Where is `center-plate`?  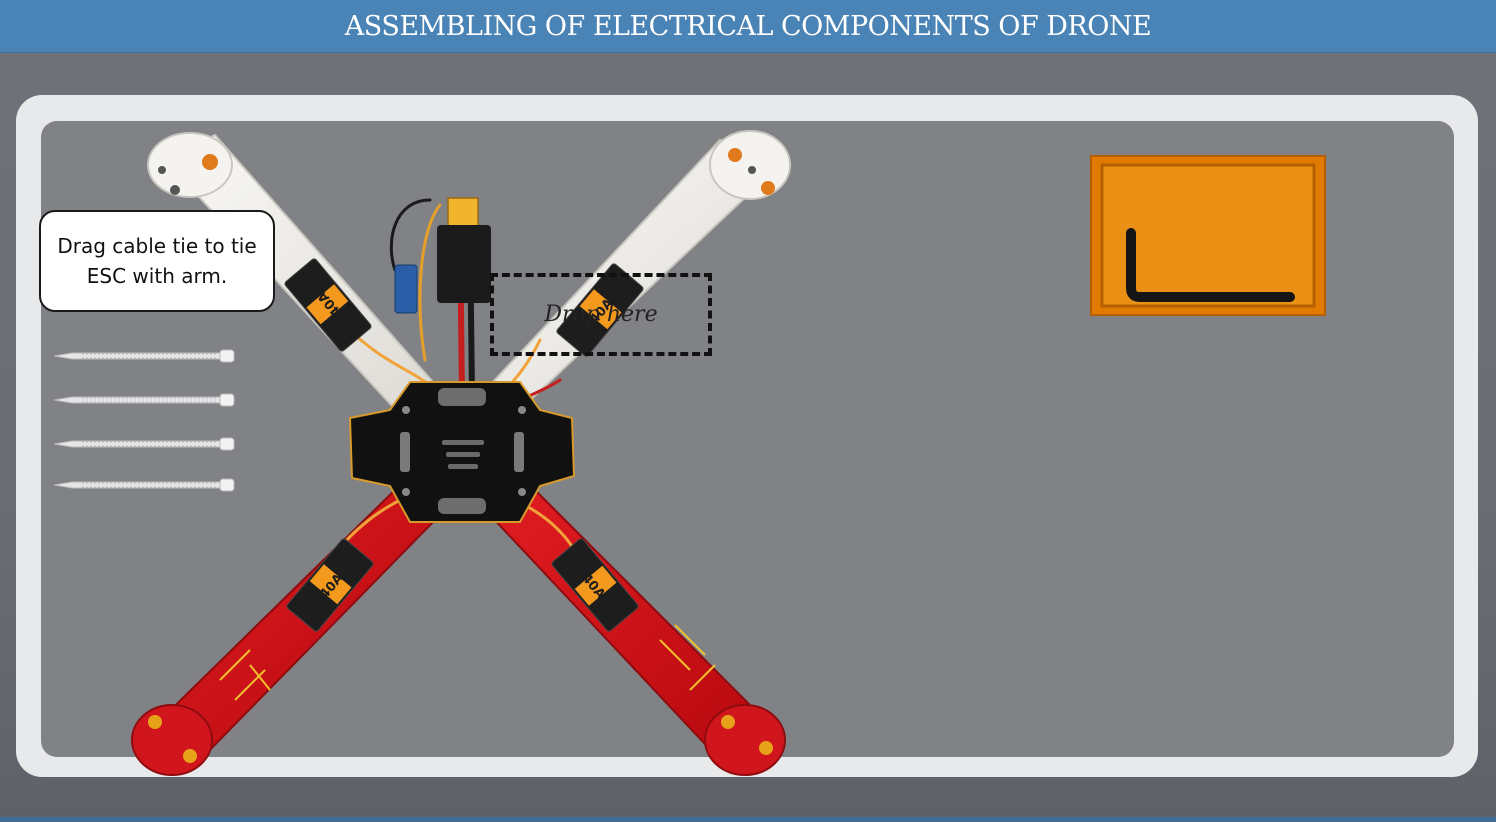 center-plate is located at coordinates (462, 452).